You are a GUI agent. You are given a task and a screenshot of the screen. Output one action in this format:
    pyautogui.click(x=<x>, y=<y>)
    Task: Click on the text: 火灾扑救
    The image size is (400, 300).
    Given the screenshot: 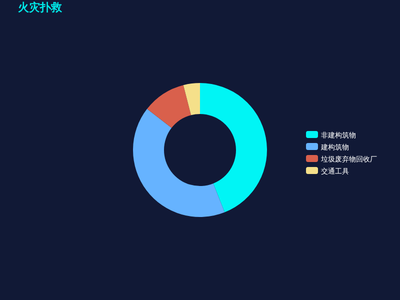 What is the action you would take?
    pyautogui.click(x=40, y=7)
    